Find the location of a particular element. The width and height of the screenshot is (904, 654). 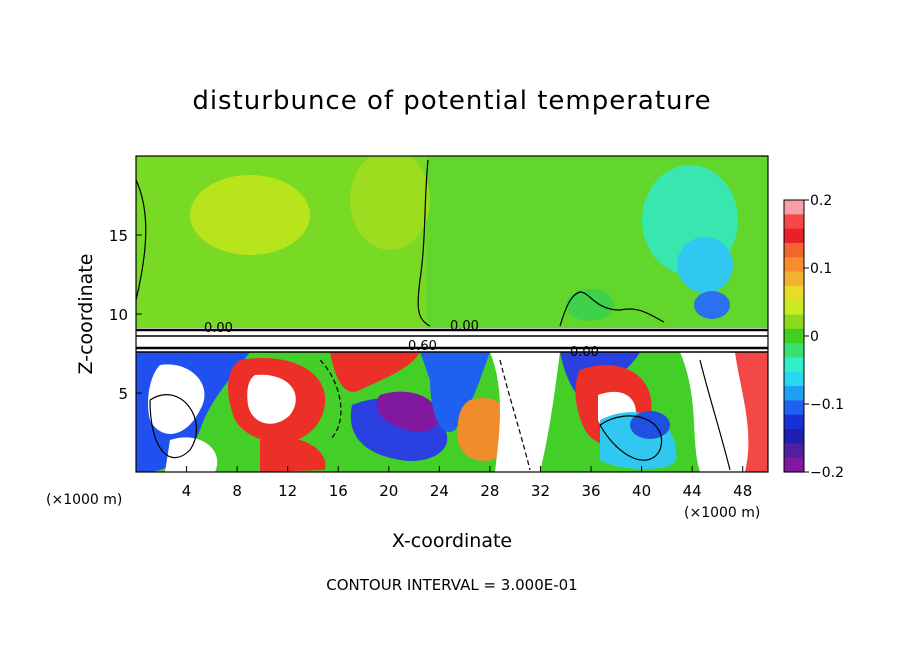

x-tick-label: 16 is located at coordinates (338, 491).